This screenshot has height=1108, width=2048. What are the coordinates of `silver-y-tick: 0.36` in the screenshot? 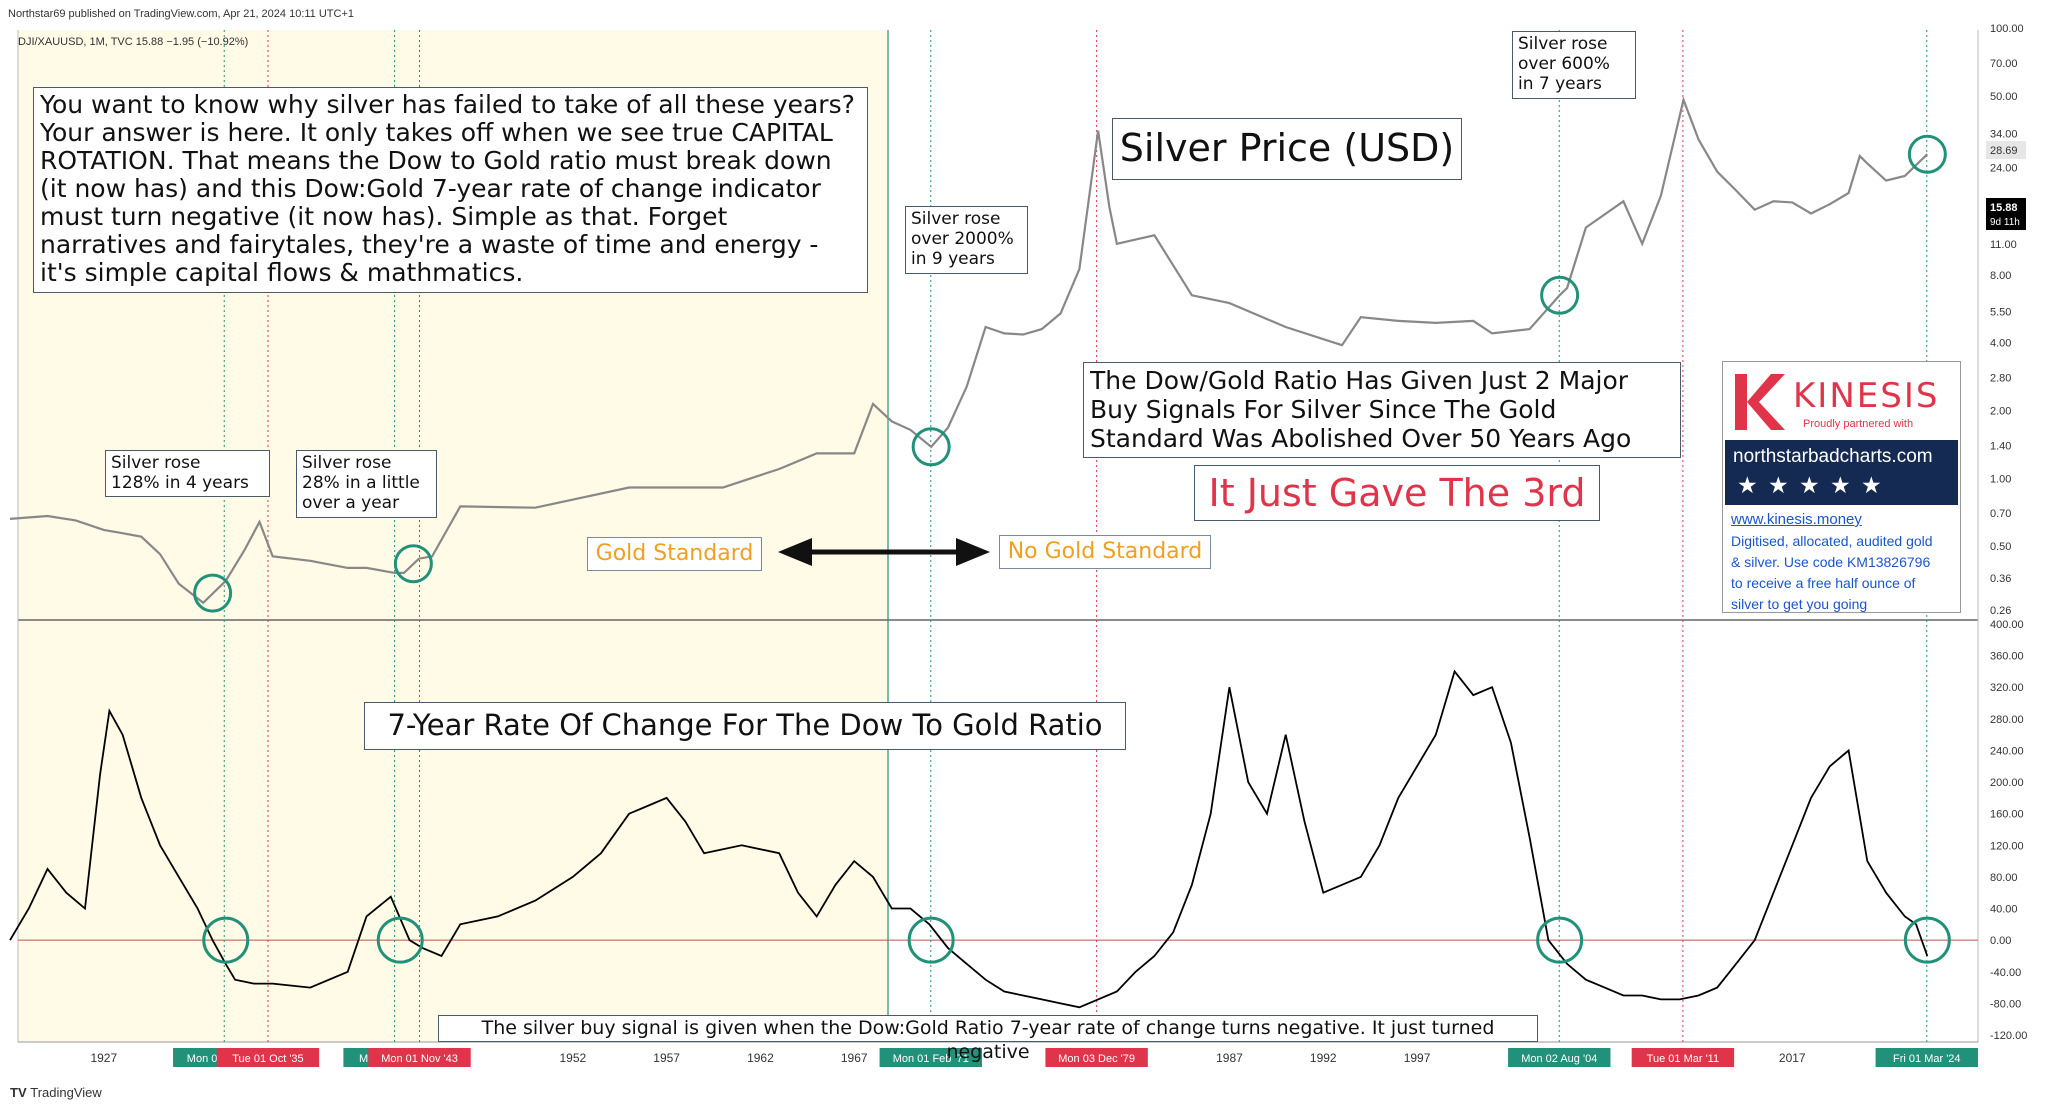 It's located at (2000, 579).